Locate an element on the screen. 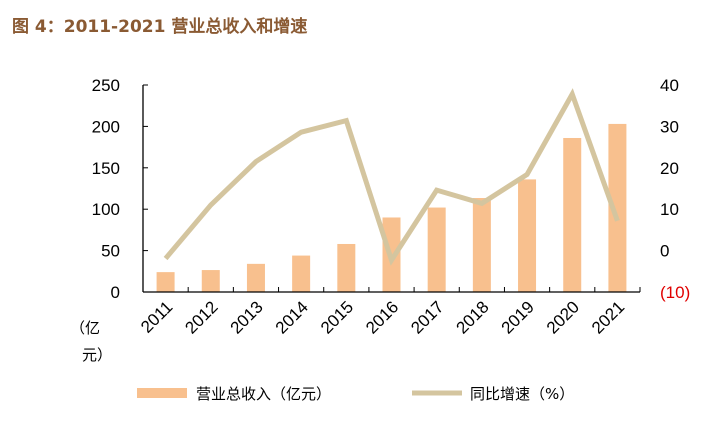  chart-title: 图 4：2011-2021 营业总收入和增速 is located at coordinates (160, 27).